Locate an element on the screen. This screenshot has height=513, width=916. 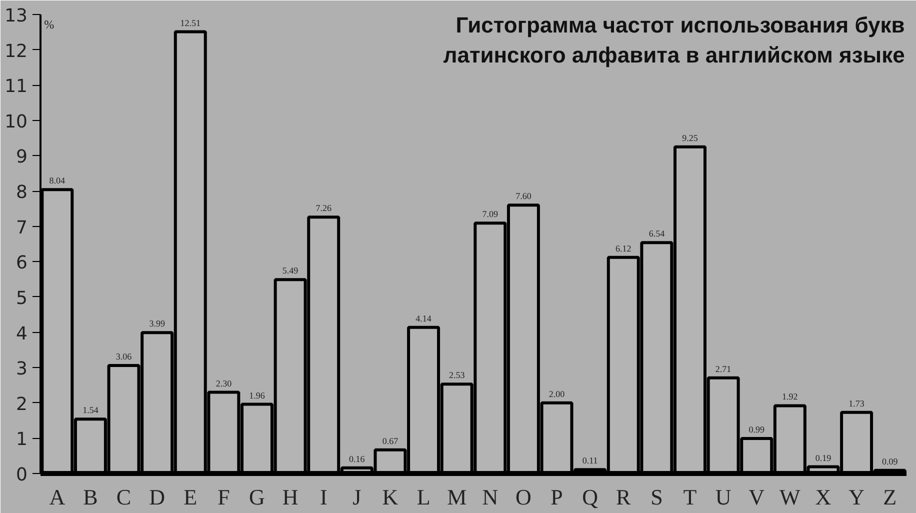
x-tick-label: R is located at coordinates (624, 497).